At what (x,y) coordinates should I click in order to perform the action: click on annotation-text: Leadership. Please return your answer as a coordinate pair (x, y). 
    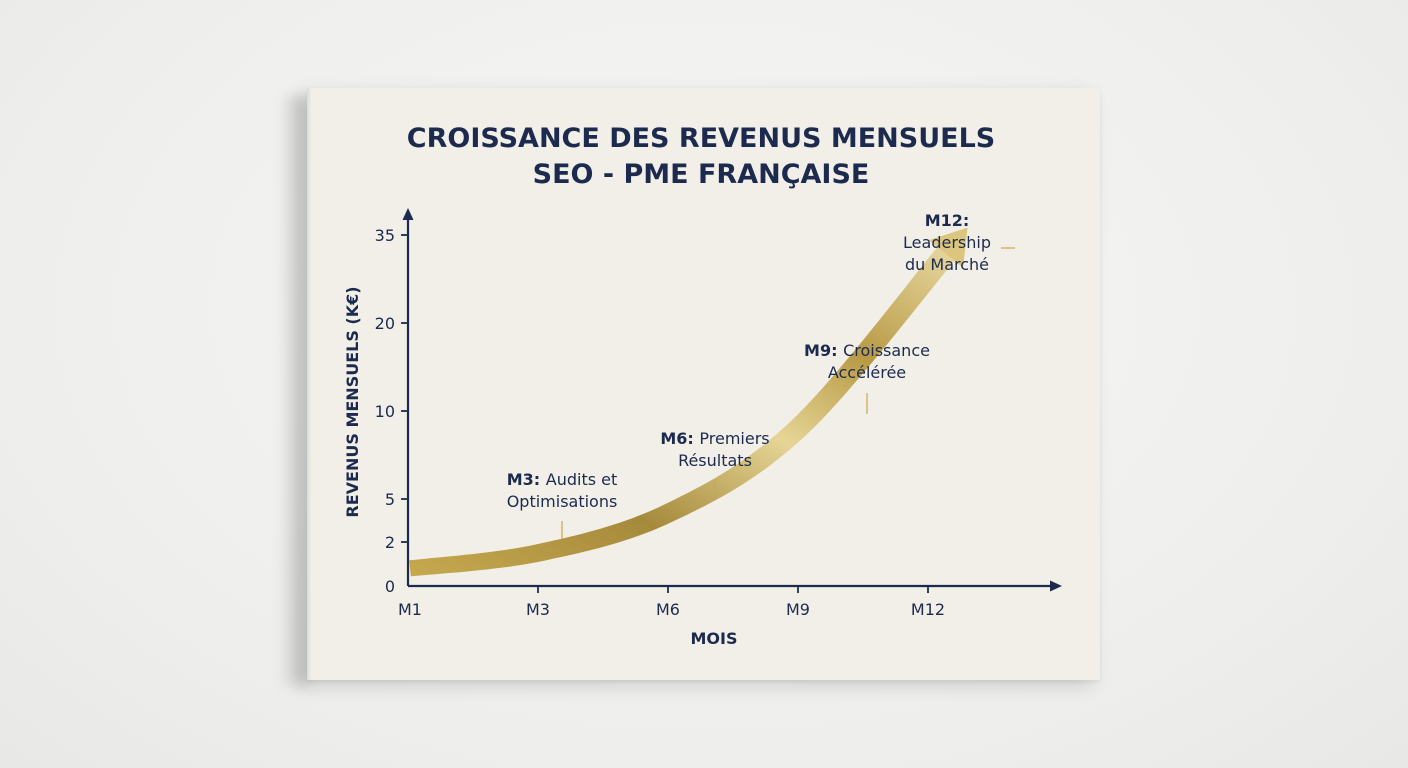
    Looking at the image, I should click on (947, 242).